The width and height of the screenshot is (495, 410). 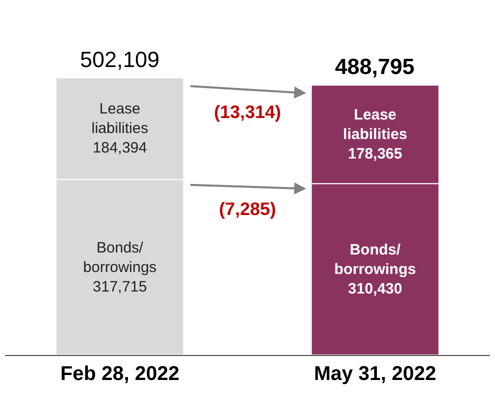 I want to click on series-label: Bonds/ borrowings, so click(x=375, y=259).